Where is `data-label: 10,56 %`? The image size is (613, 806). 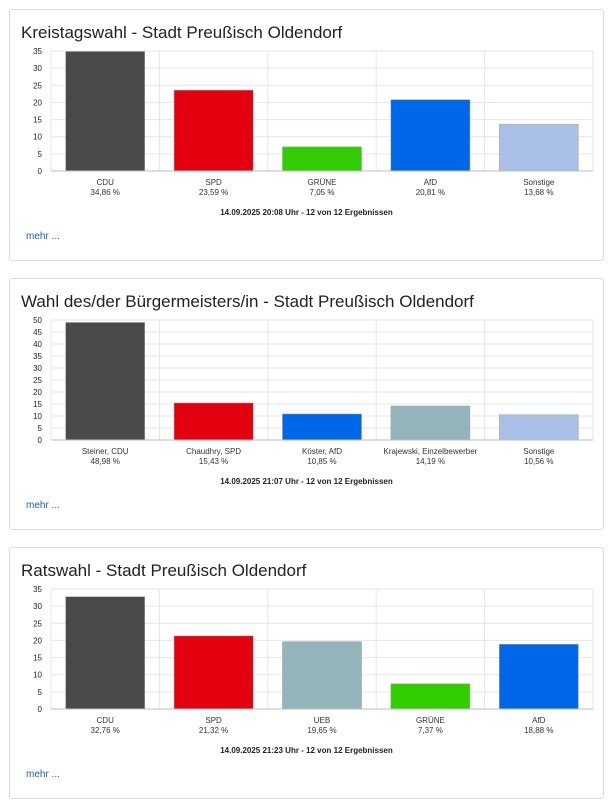 data-label: 10,56 % is located at coordinates (538, 461).